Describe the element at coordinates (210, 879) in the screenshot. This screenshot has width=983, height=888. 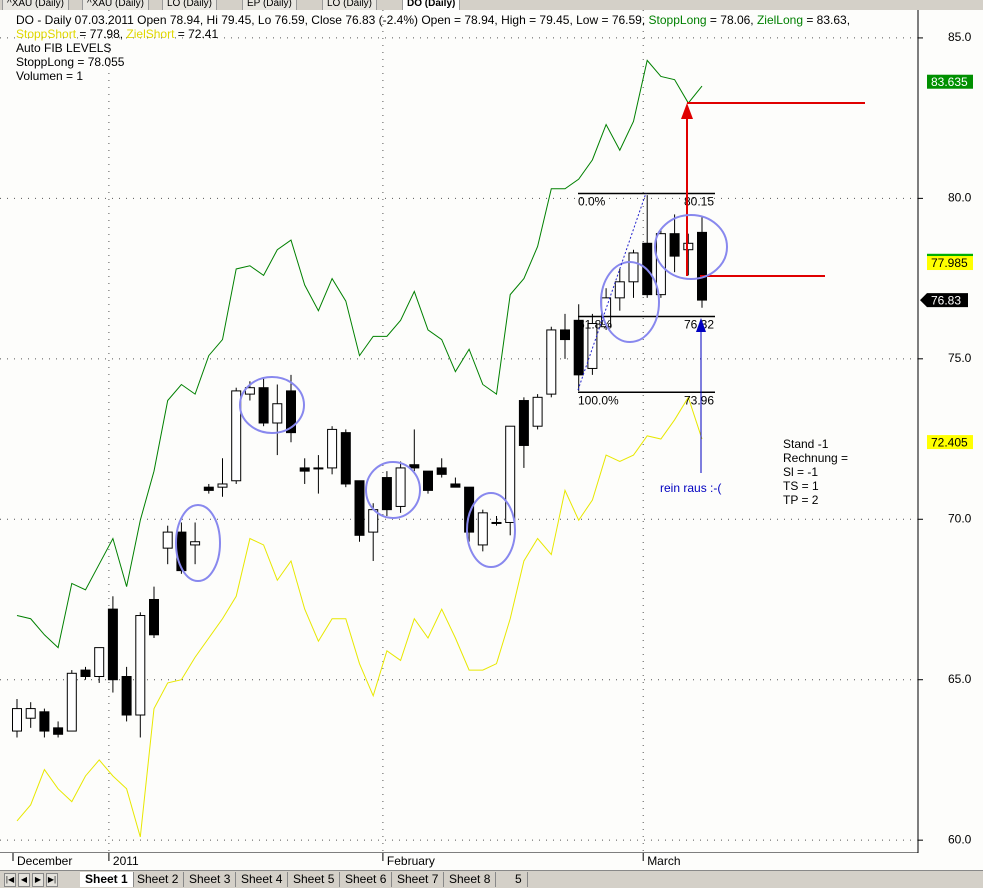
I see `sheet-tab: Sheet 3` at that location.